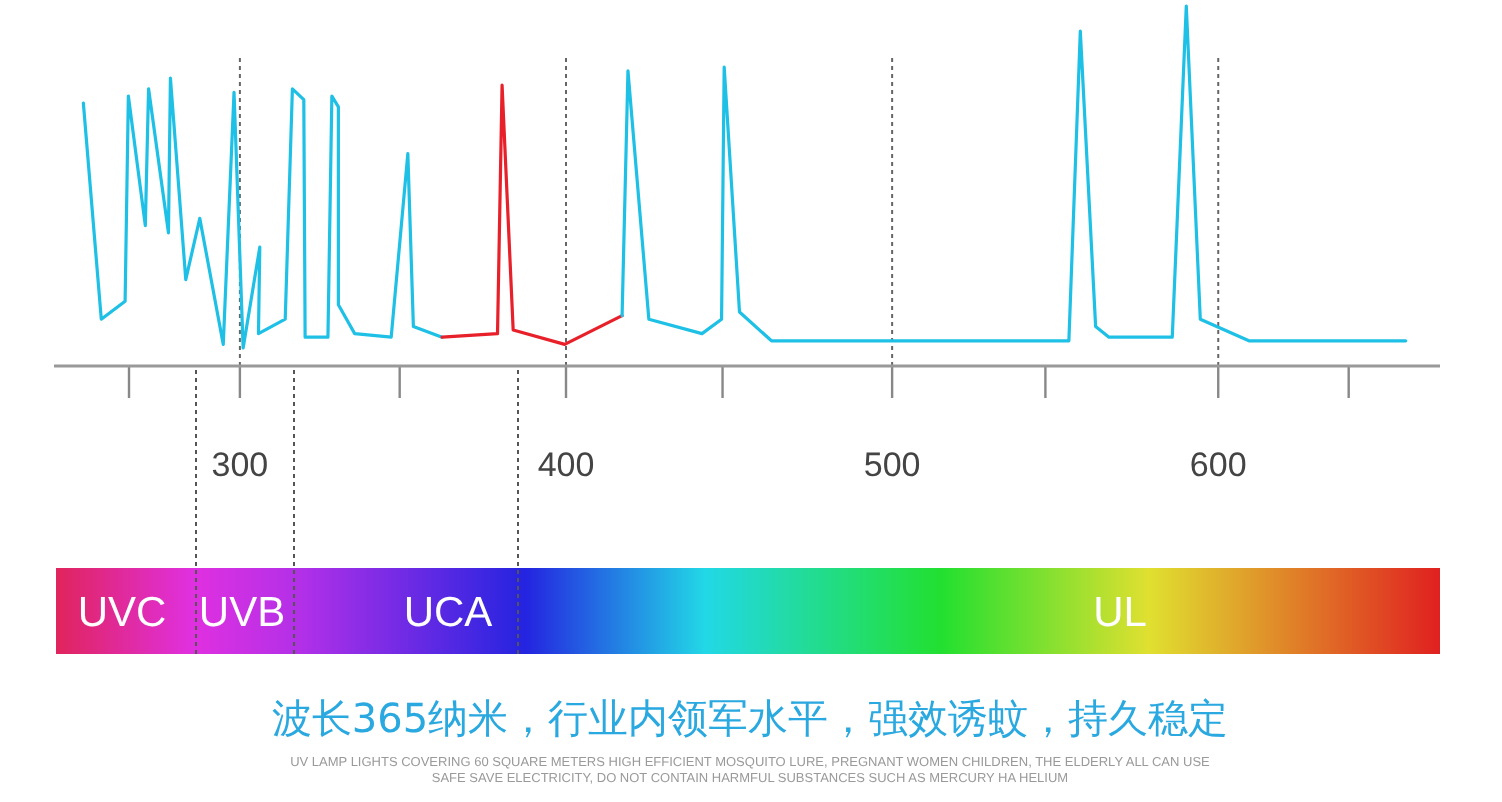  I want to click on text: UVC, so click(122, 613).